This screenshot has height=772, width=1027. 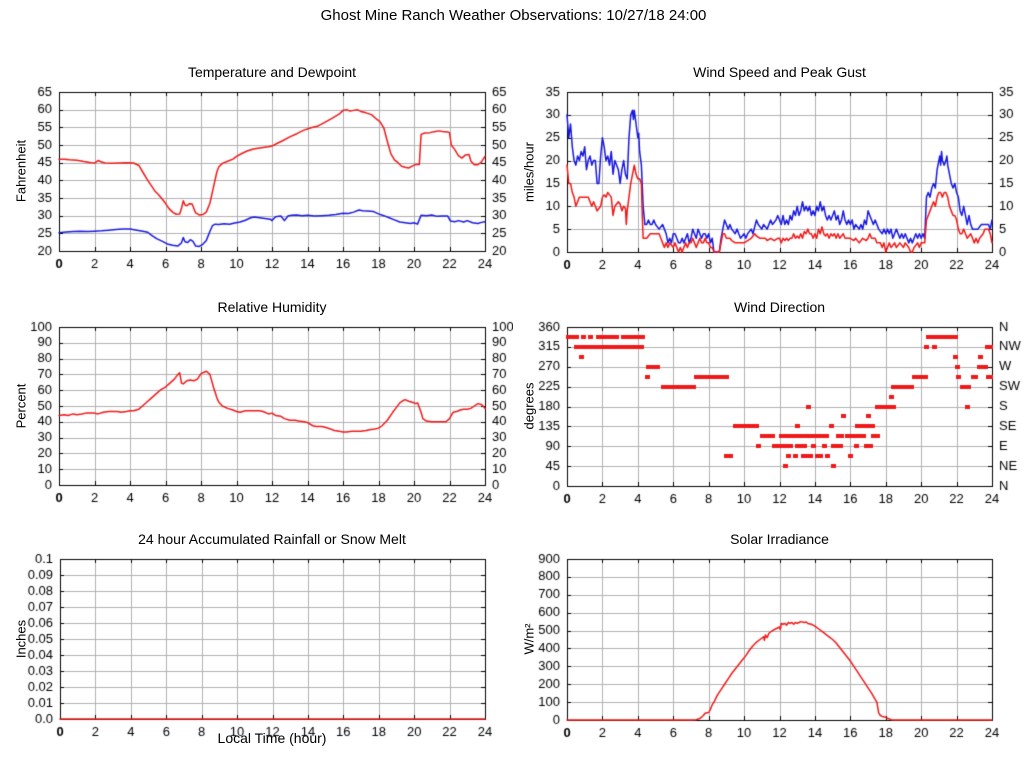 What do you see at coordinates (770, 398) in the screenshot?
I see `wind-direction-chart` at bounding box center [770, 398].